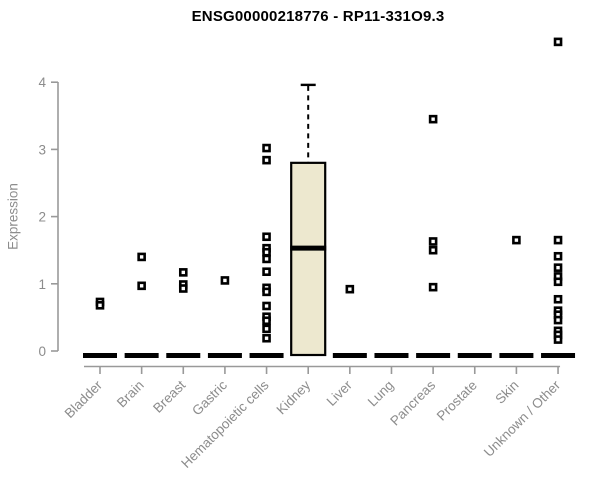  What do you see at coordinates (340, 393) in the screenshot?
I see `x-tick-label: Liver` at bounding box center [340, 393].